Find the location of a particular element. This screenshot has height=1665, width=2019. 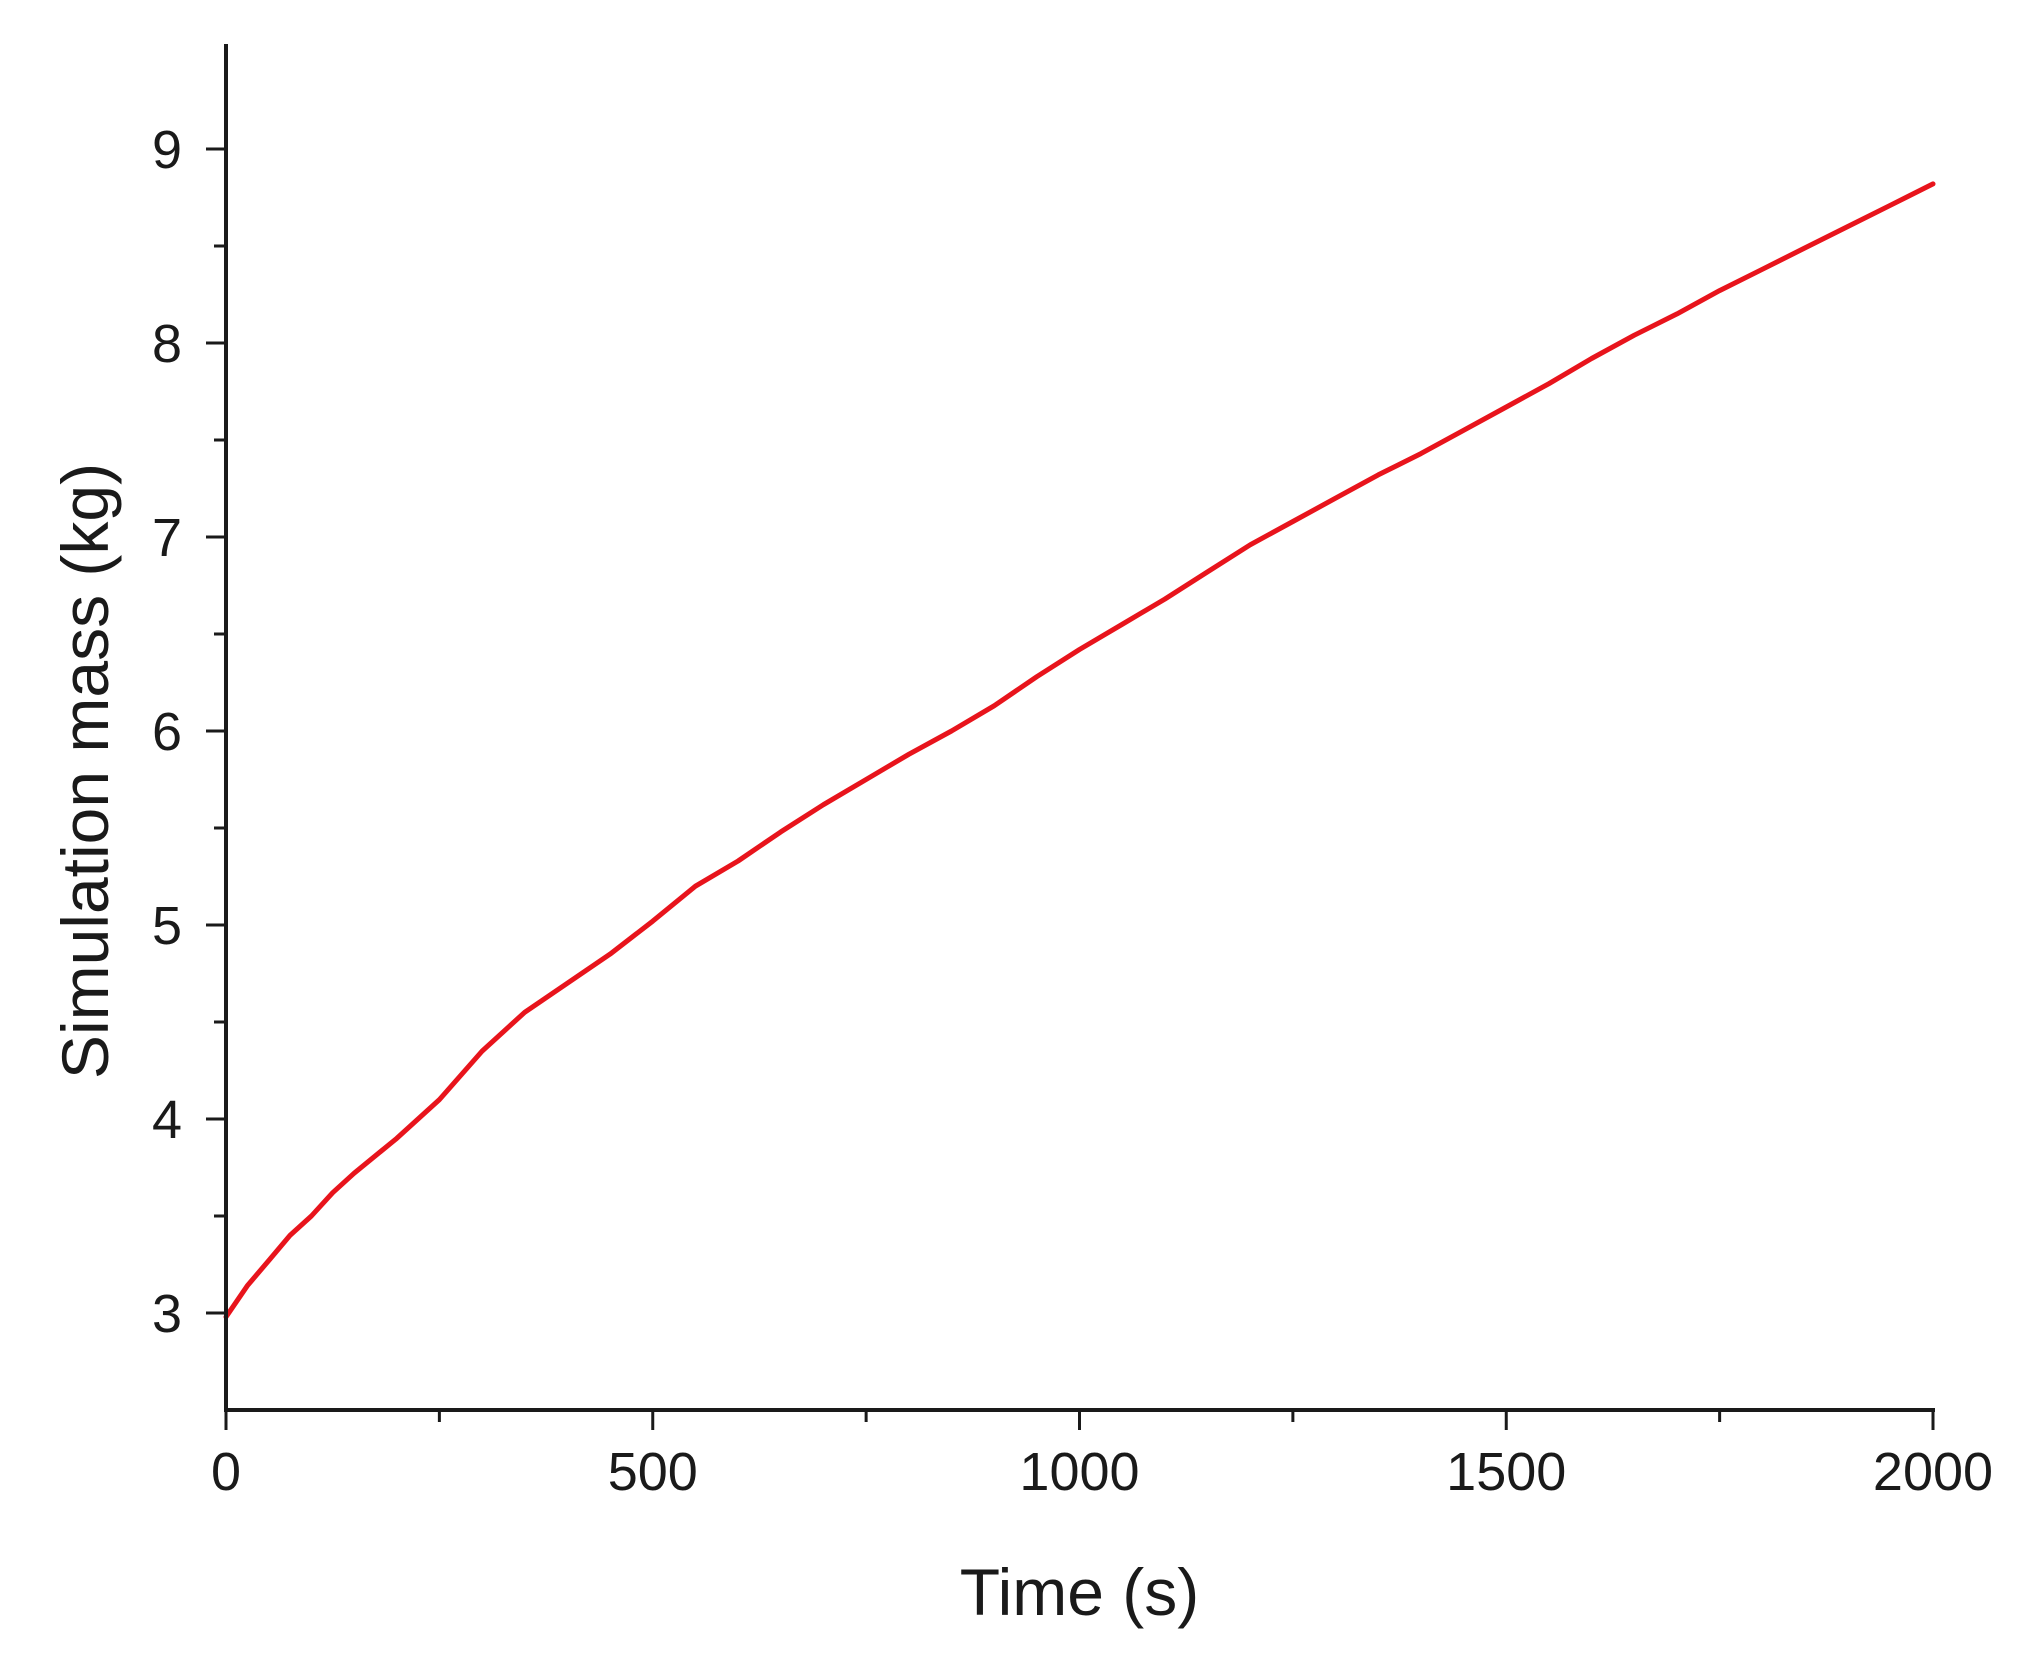

y-tick-label: 3 is located at coordinates (167, 1314).